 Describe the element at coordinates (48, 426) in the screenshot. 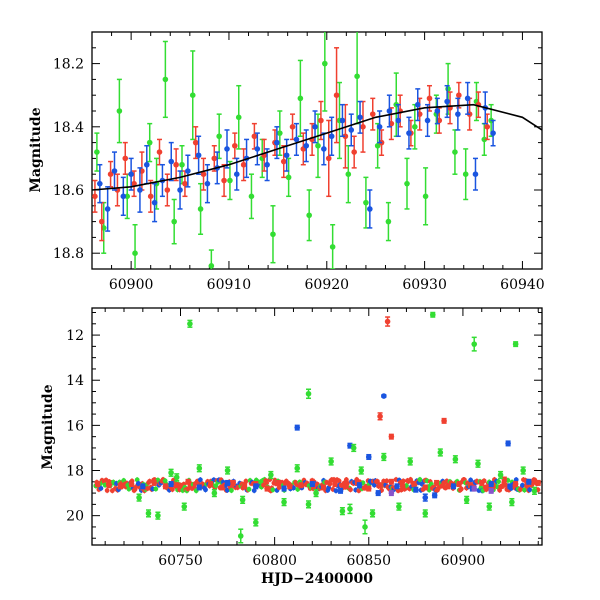

I see `bottom-y-axis-label: Magnitude` at that location.